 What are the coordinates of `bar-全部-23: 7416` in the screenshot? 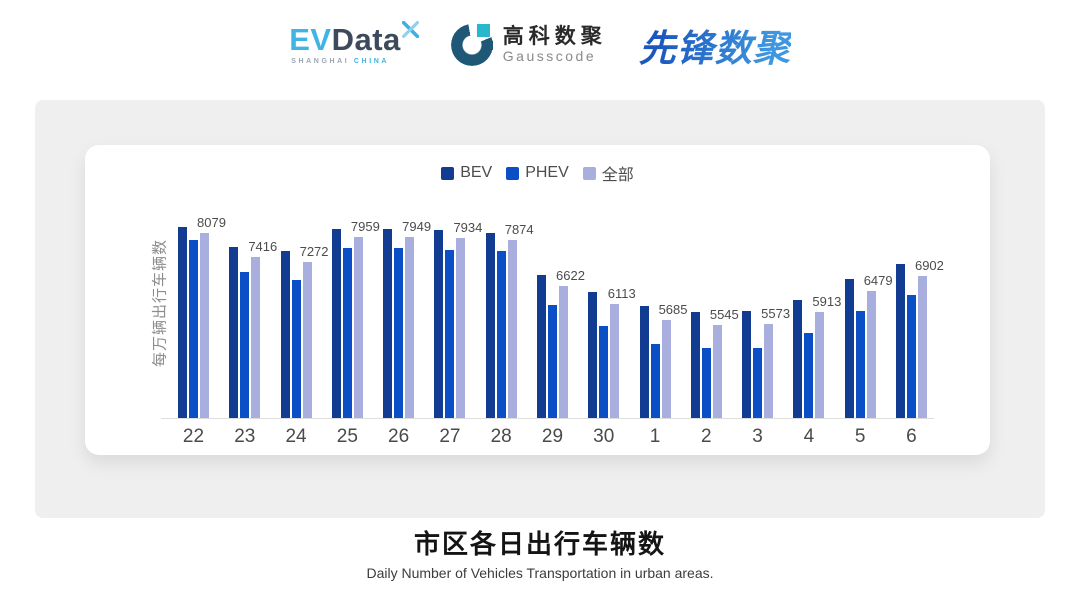 It's located at (262, 328).